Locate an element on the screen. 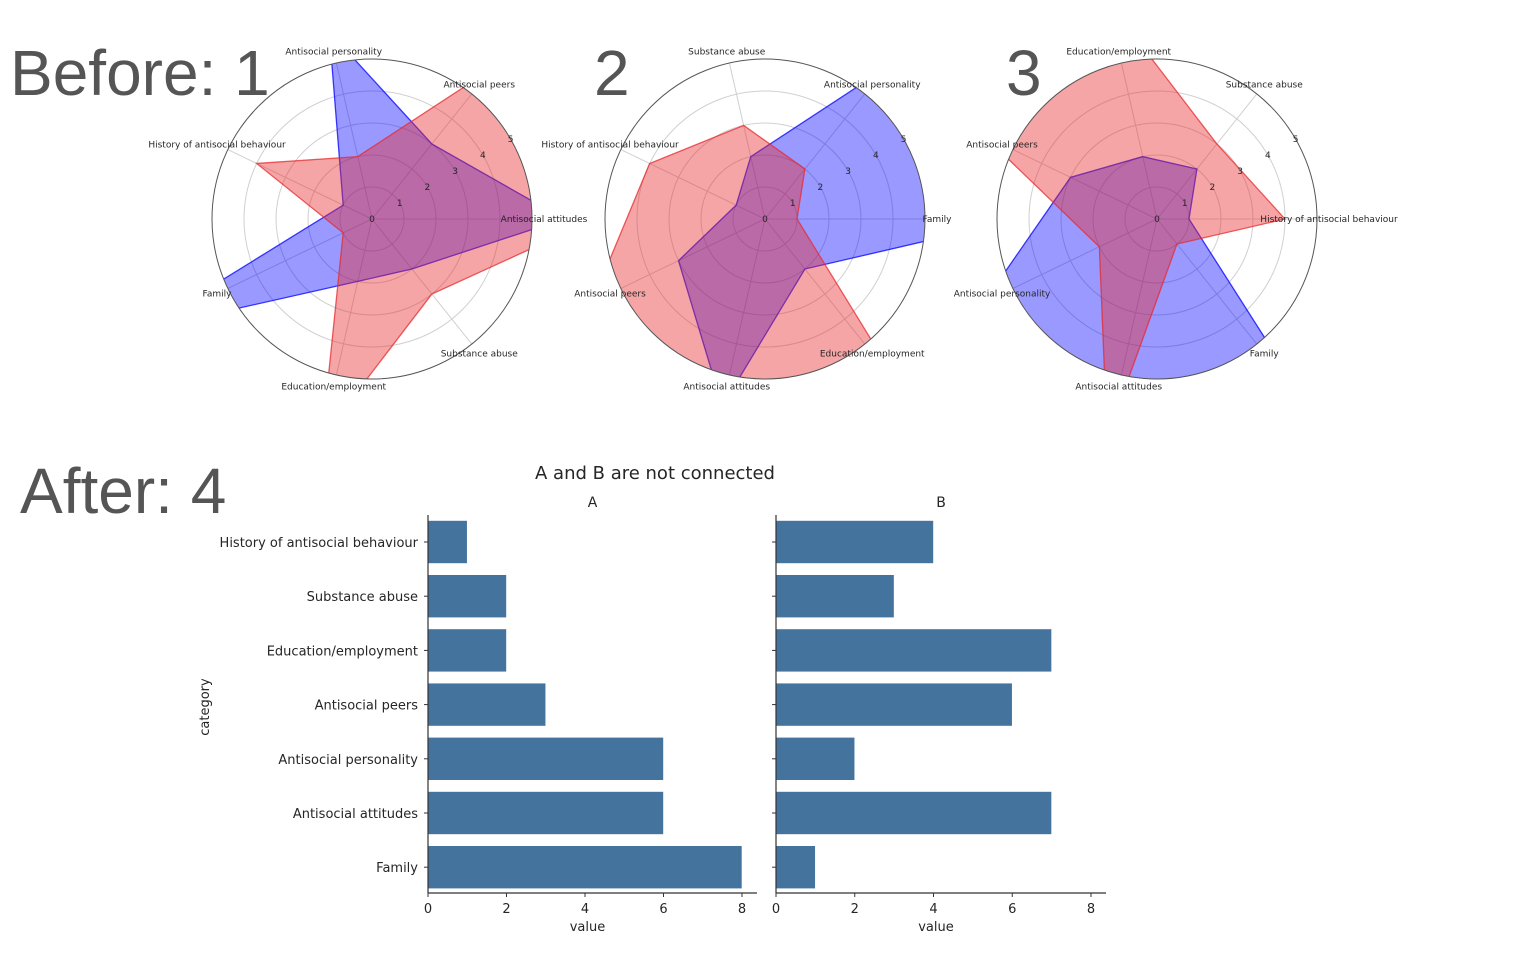 The width and height of the screenshot is (1536, 959). figure-suptitle: A and B are not connected is located at coordinates (655, 473).